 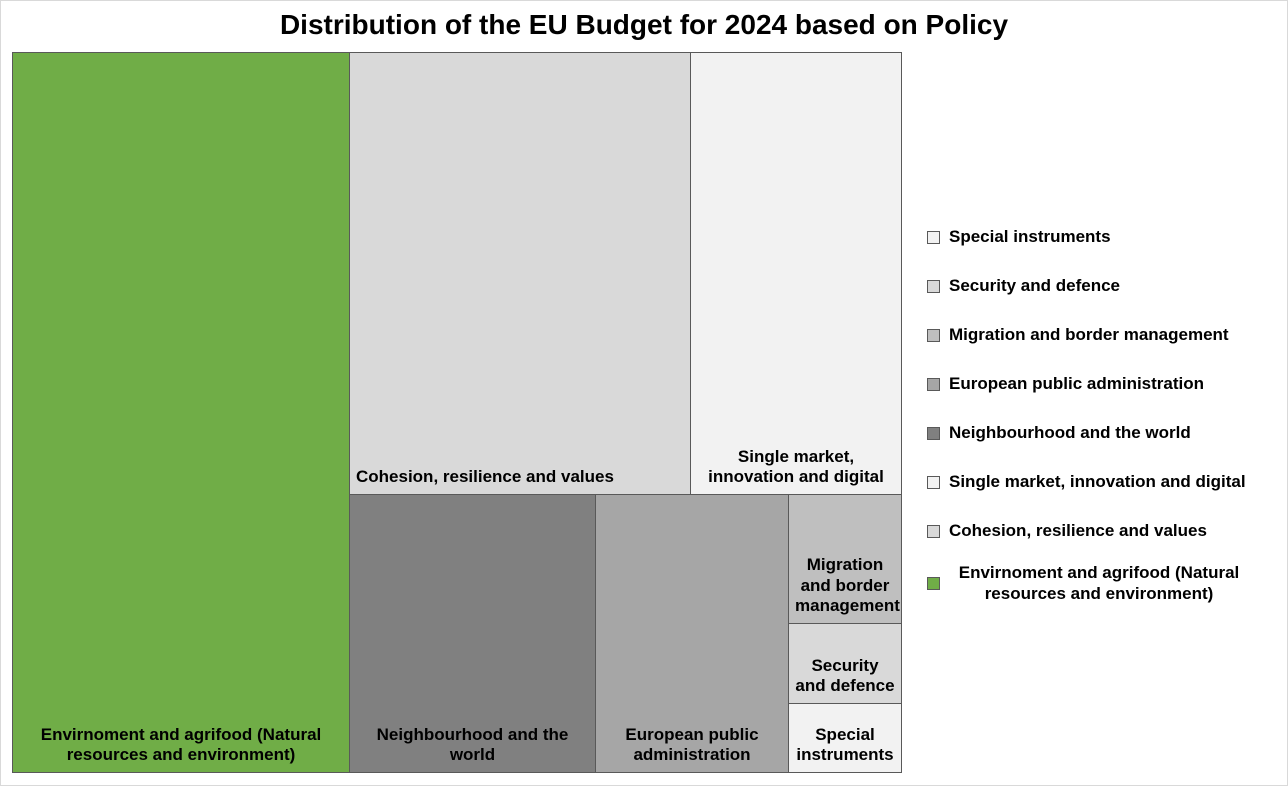 What do you see at coordinates (796, 466) in the screenshot?
I see `tile-label: Single market, innovation and digital` at bounding box center [796, 466].